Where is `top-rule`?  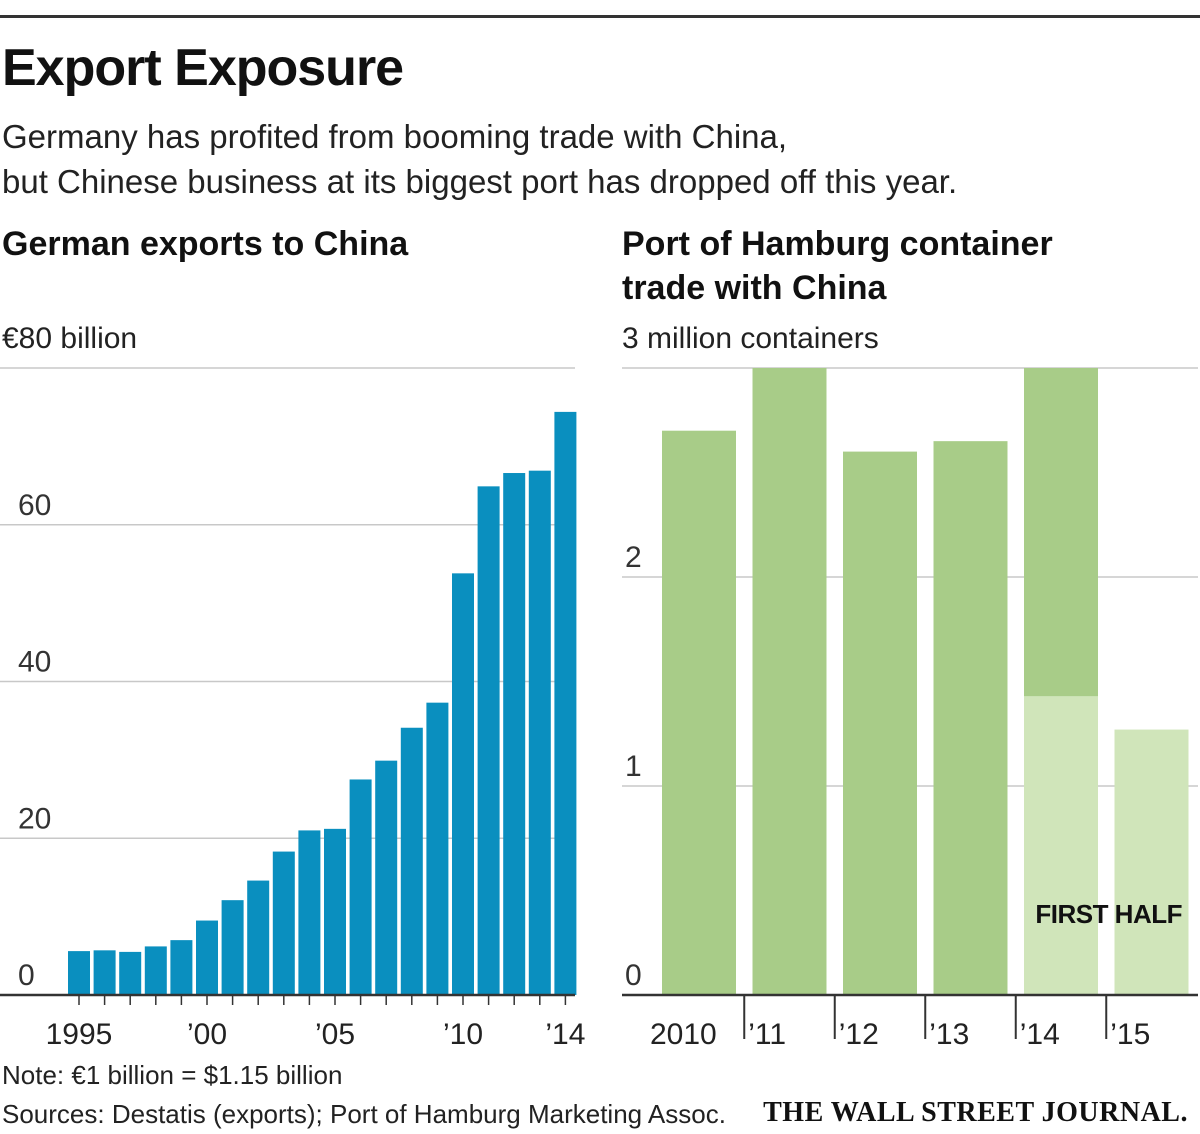 top-rule is located at coordinates (600, 16).